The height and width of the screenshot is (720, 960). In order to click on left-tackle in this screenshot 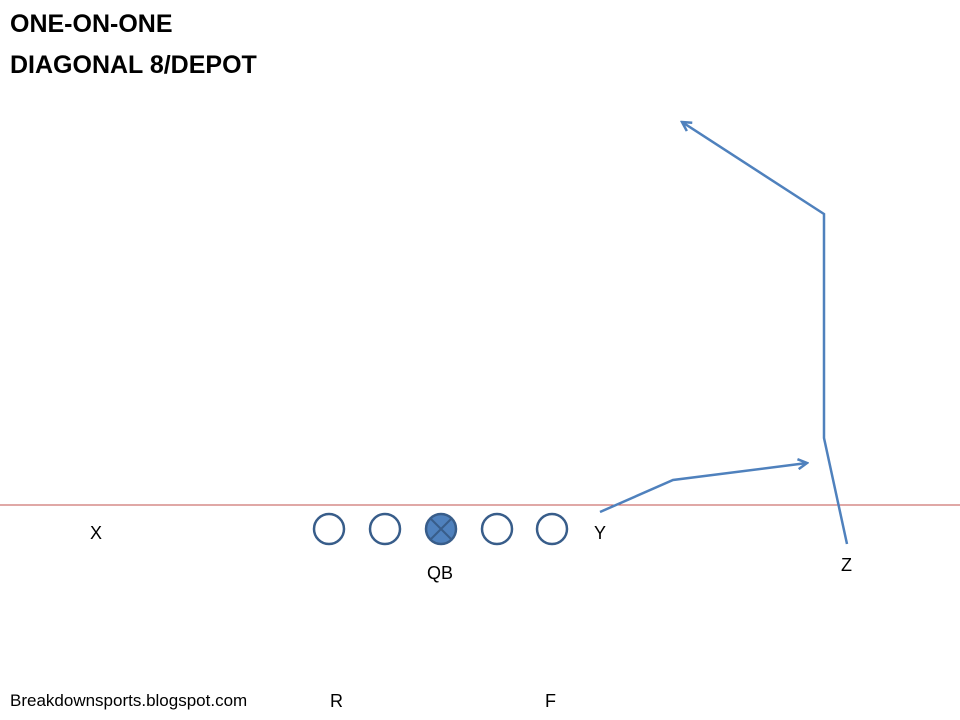, I will do `click(329, 529)`.